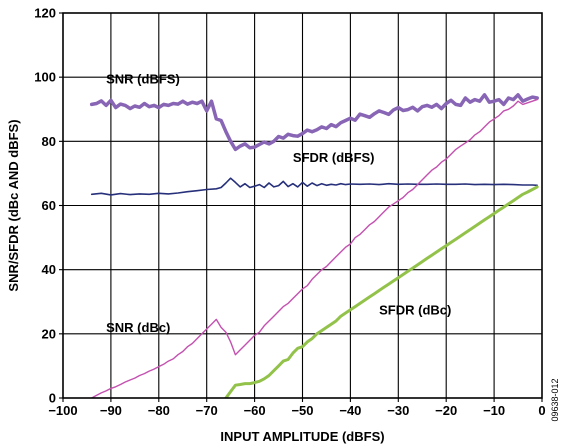 This screenshot has width=566, height=448. Describe the element at coordinates (302, 436) in the screenshot. I see `x-axis-title: INPUT AMPLITUDE (dBFS)` at that location.